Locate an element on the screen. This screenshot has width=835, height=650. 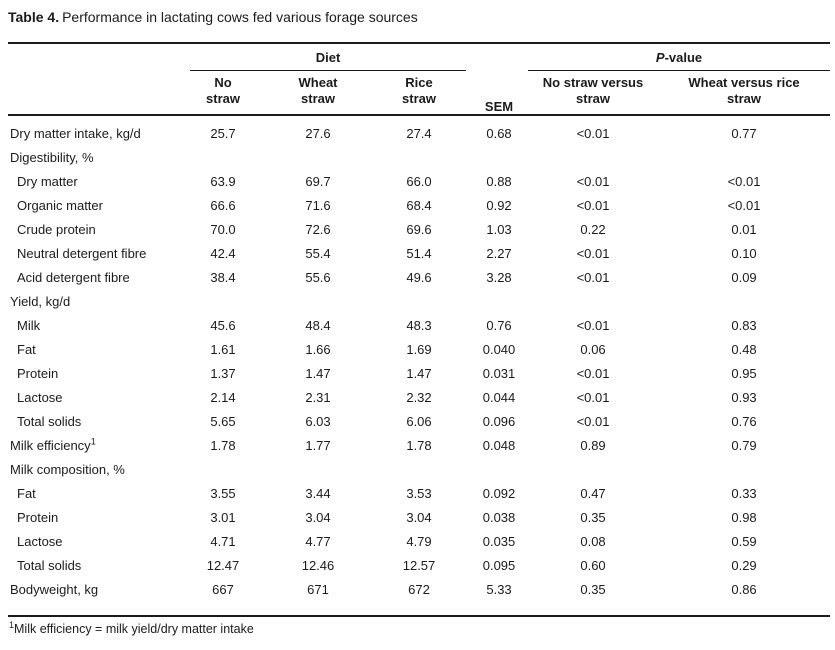
cell-value: 0.22 is located at coordinates (593, 229).